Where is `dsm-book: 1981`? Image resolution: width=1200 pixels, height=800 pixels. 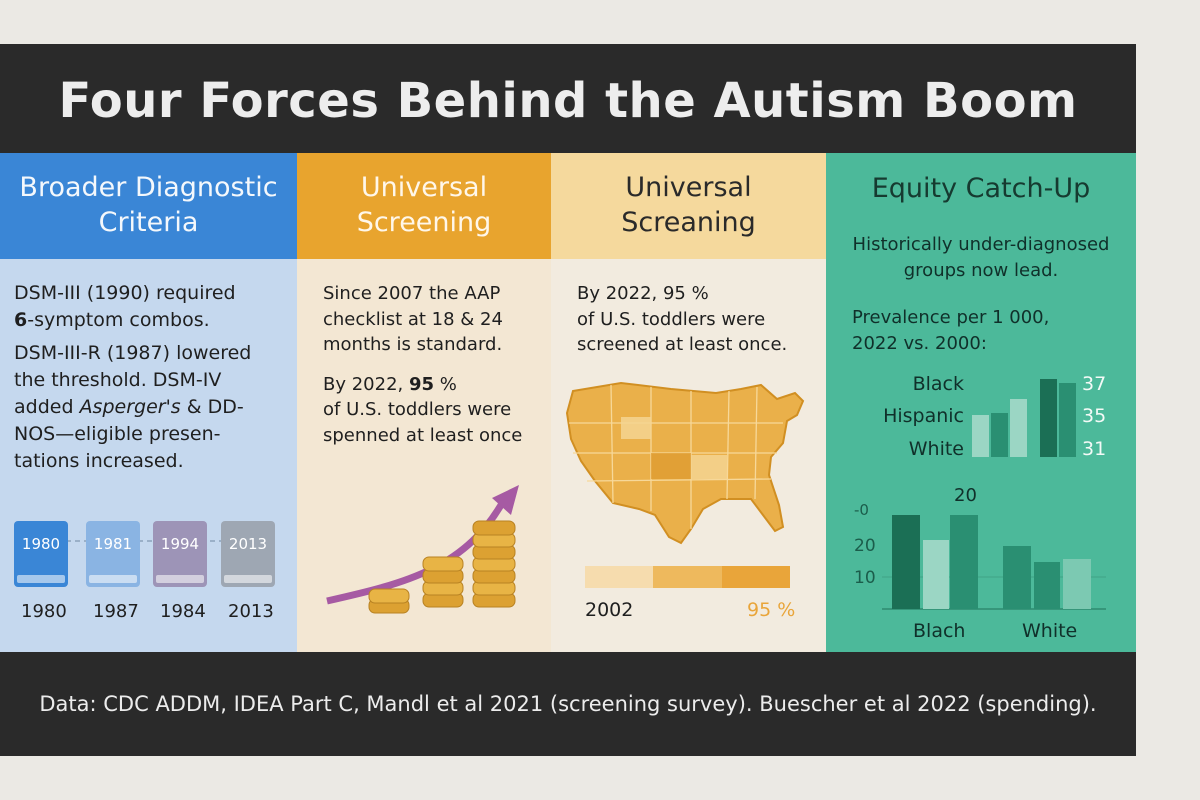
dsm-book: 1981 is located at coordinates (113, 554).